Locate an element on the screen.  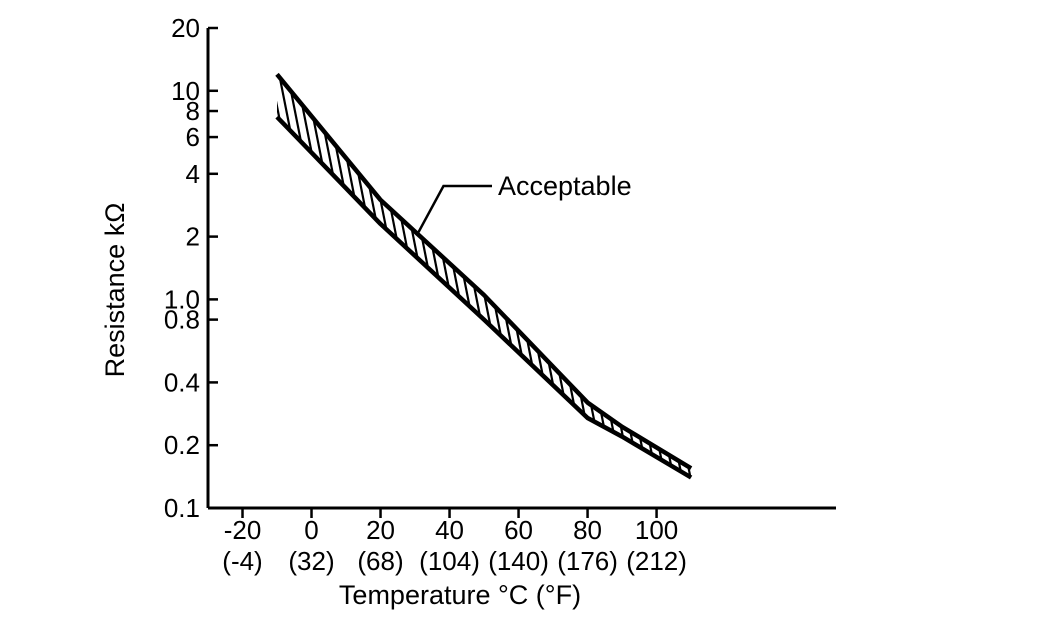
x-tick-sublabel: (140) is located at coordinates (518, 561).